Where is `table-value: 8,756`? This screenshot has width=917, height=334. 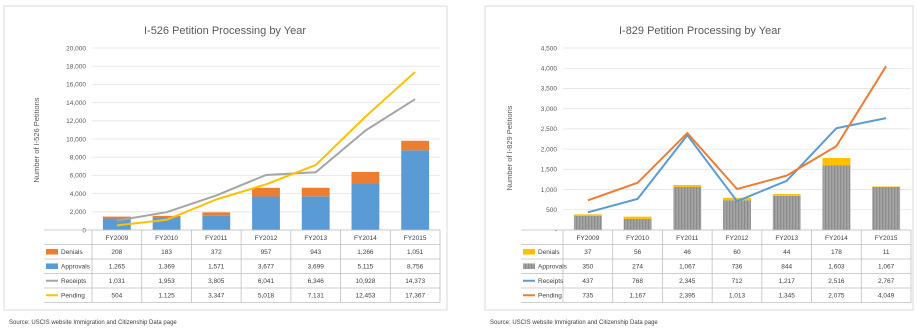 table-value: 8,756 is located at coordinates (415, 267).